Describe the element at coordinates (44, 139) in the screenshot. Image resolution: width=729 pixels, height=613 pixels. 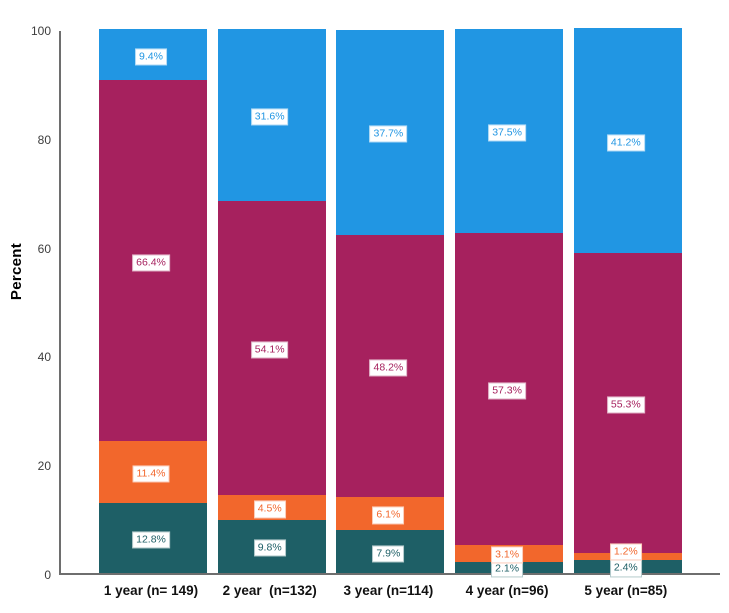
I see `y-tick-label: 80` at that location.